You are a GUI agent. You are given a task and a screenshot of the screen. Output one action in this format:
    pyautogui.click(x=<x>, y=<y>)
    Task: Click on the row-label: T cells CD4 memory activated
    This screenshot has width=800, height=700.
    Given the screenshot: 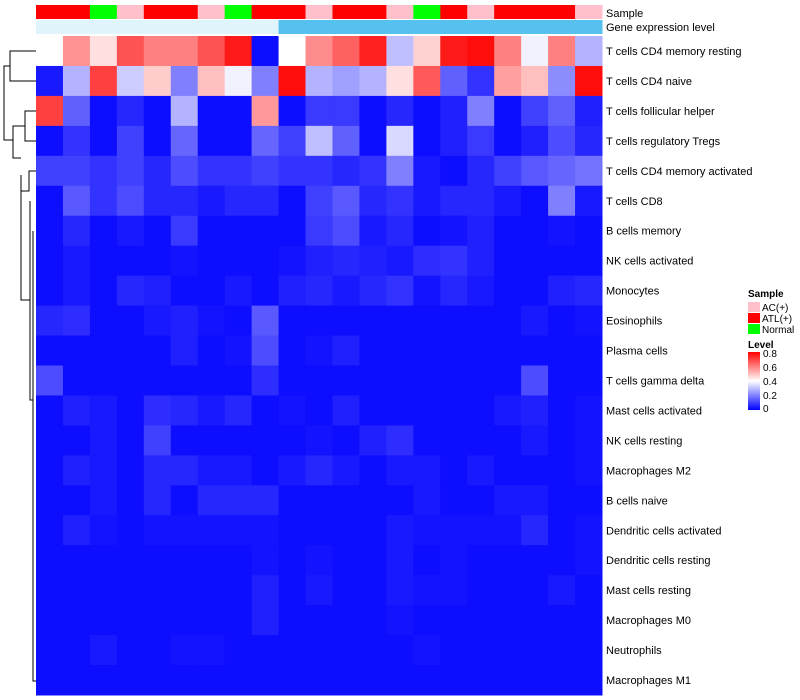 What is the action you would take?
    pyautogui.click(x=679, y=172)
    